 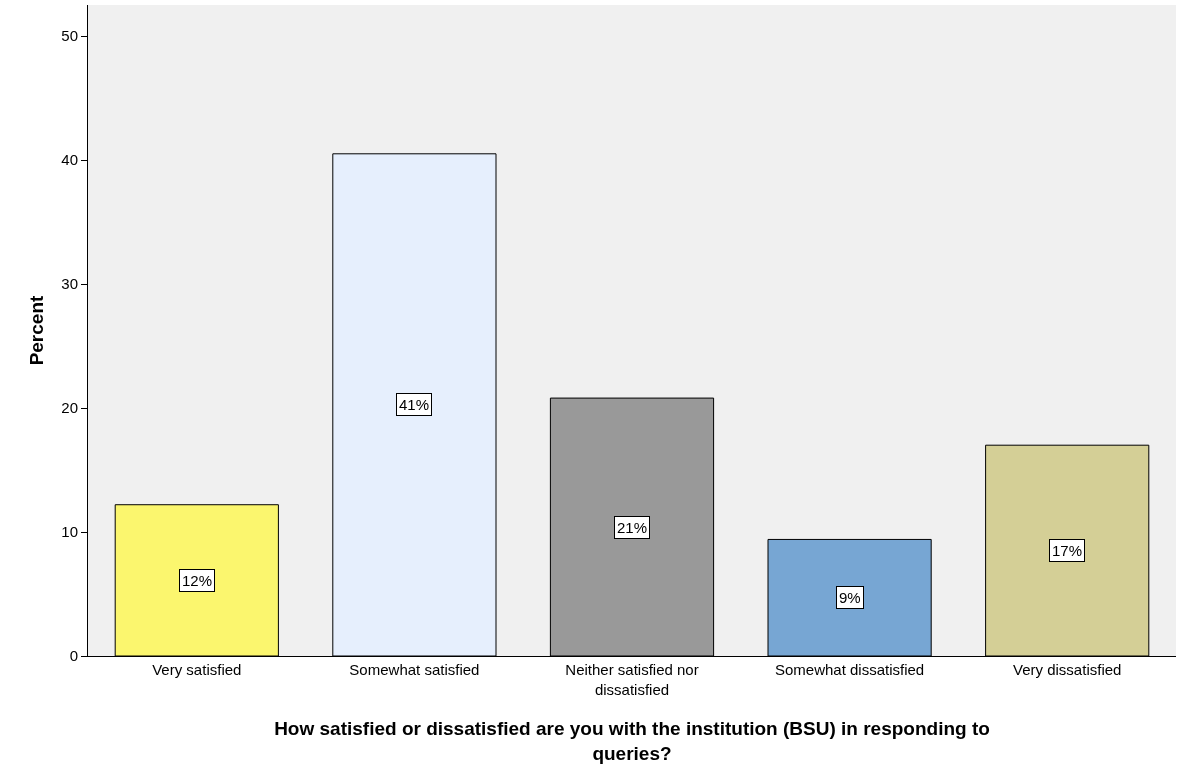 I want to click on x-tick-label: Neither satisfied nor dissatisfied, so click(x=632, y=679).